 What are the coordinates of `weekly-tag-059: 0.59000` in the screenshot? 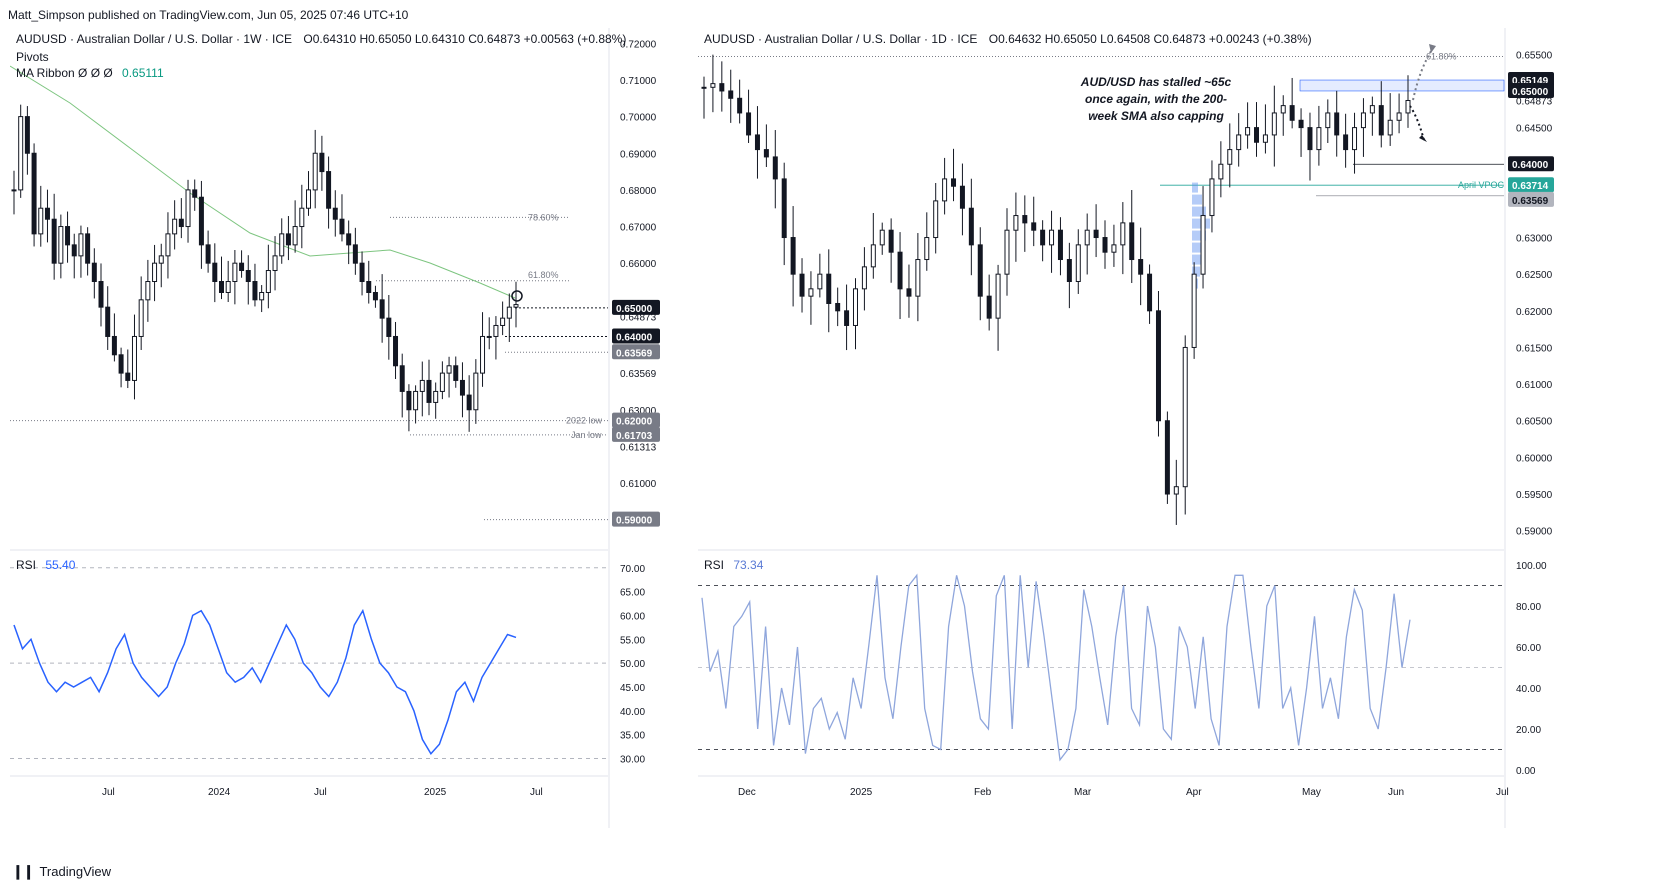 It's located at (636, 519).